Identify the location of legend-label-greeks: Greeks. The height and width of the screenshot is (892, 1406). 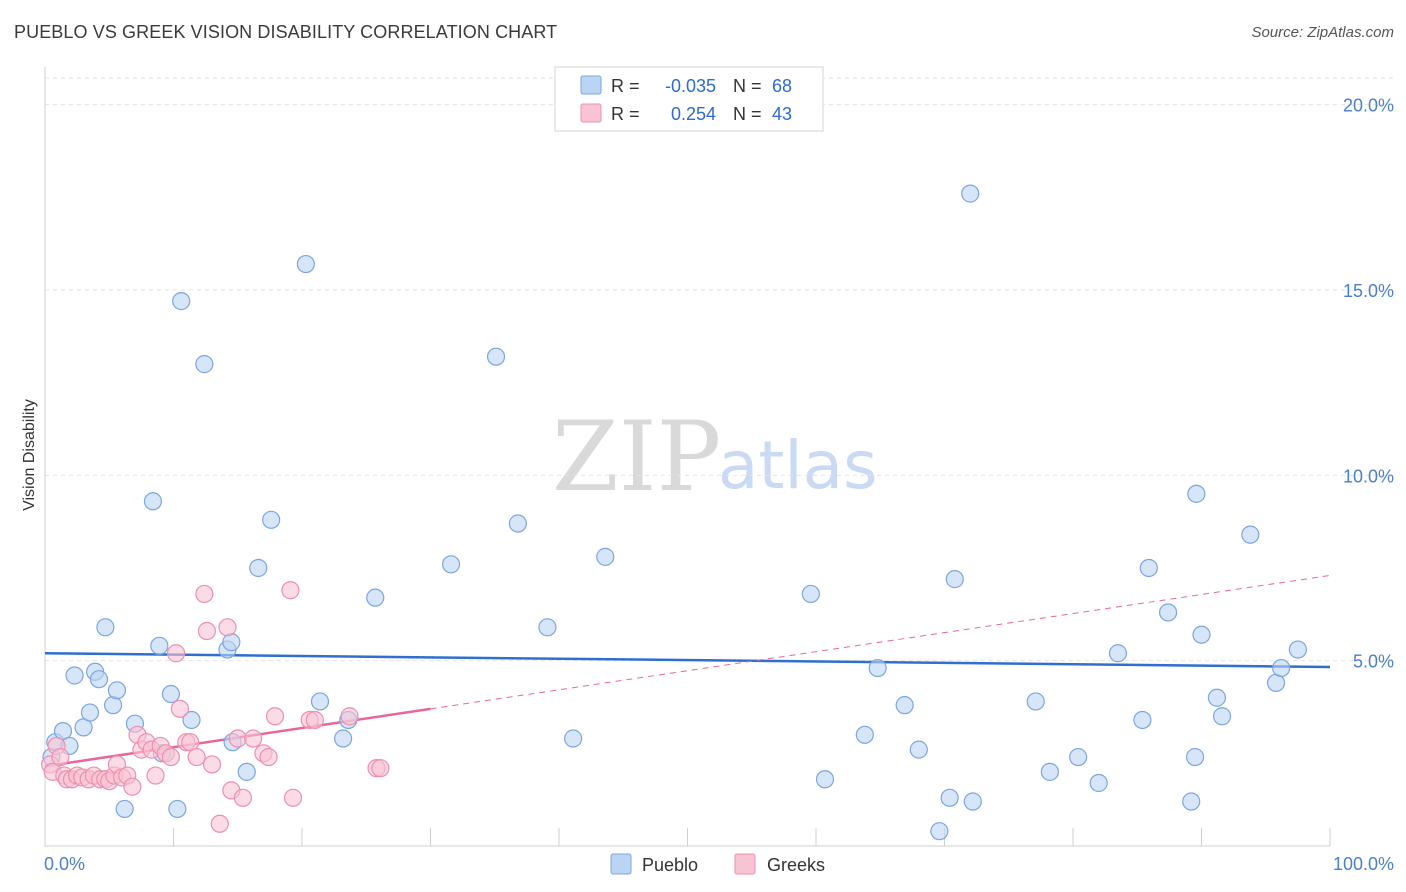
(796, 865).